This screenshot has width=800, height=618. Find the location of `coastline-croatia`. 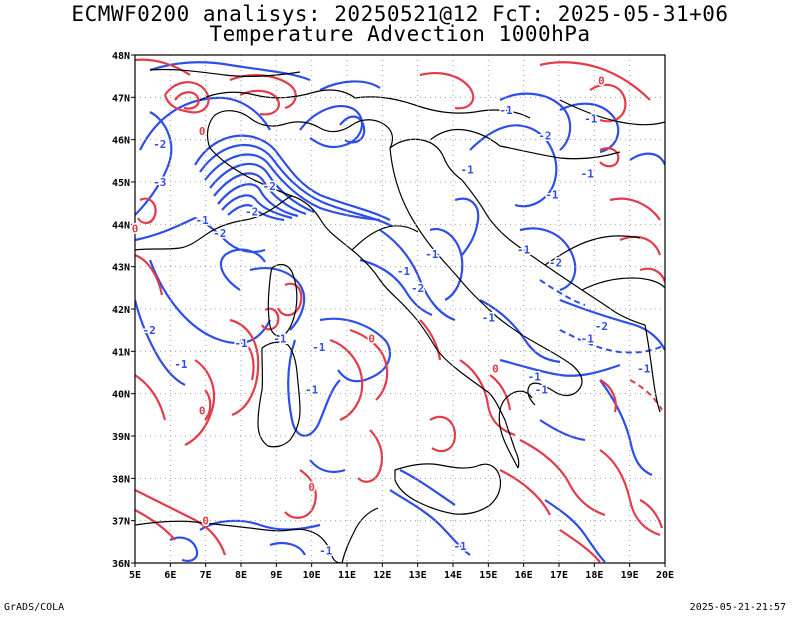

coastline-croatia is located at coordinates (553, 252).